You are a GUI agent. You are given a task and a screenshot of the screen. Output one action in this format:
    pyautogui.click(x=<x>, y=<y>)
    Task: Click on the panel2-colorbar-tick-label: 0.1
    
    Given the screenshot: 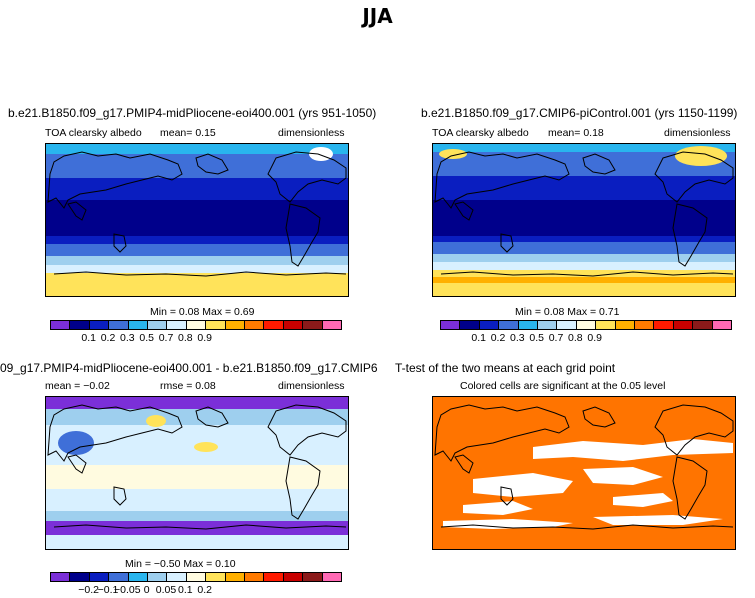 What is the action you would take?
    pyautogui.click(x=478, y=338)
    